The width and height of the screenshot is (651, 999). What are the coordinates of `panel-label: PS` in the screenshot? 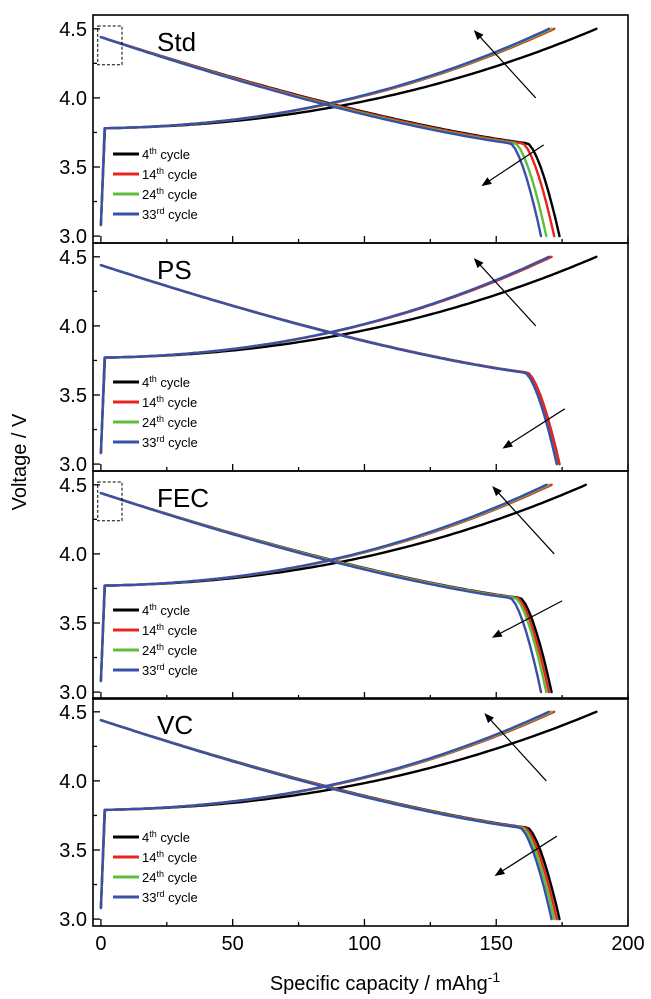 It's located at (174, 270).